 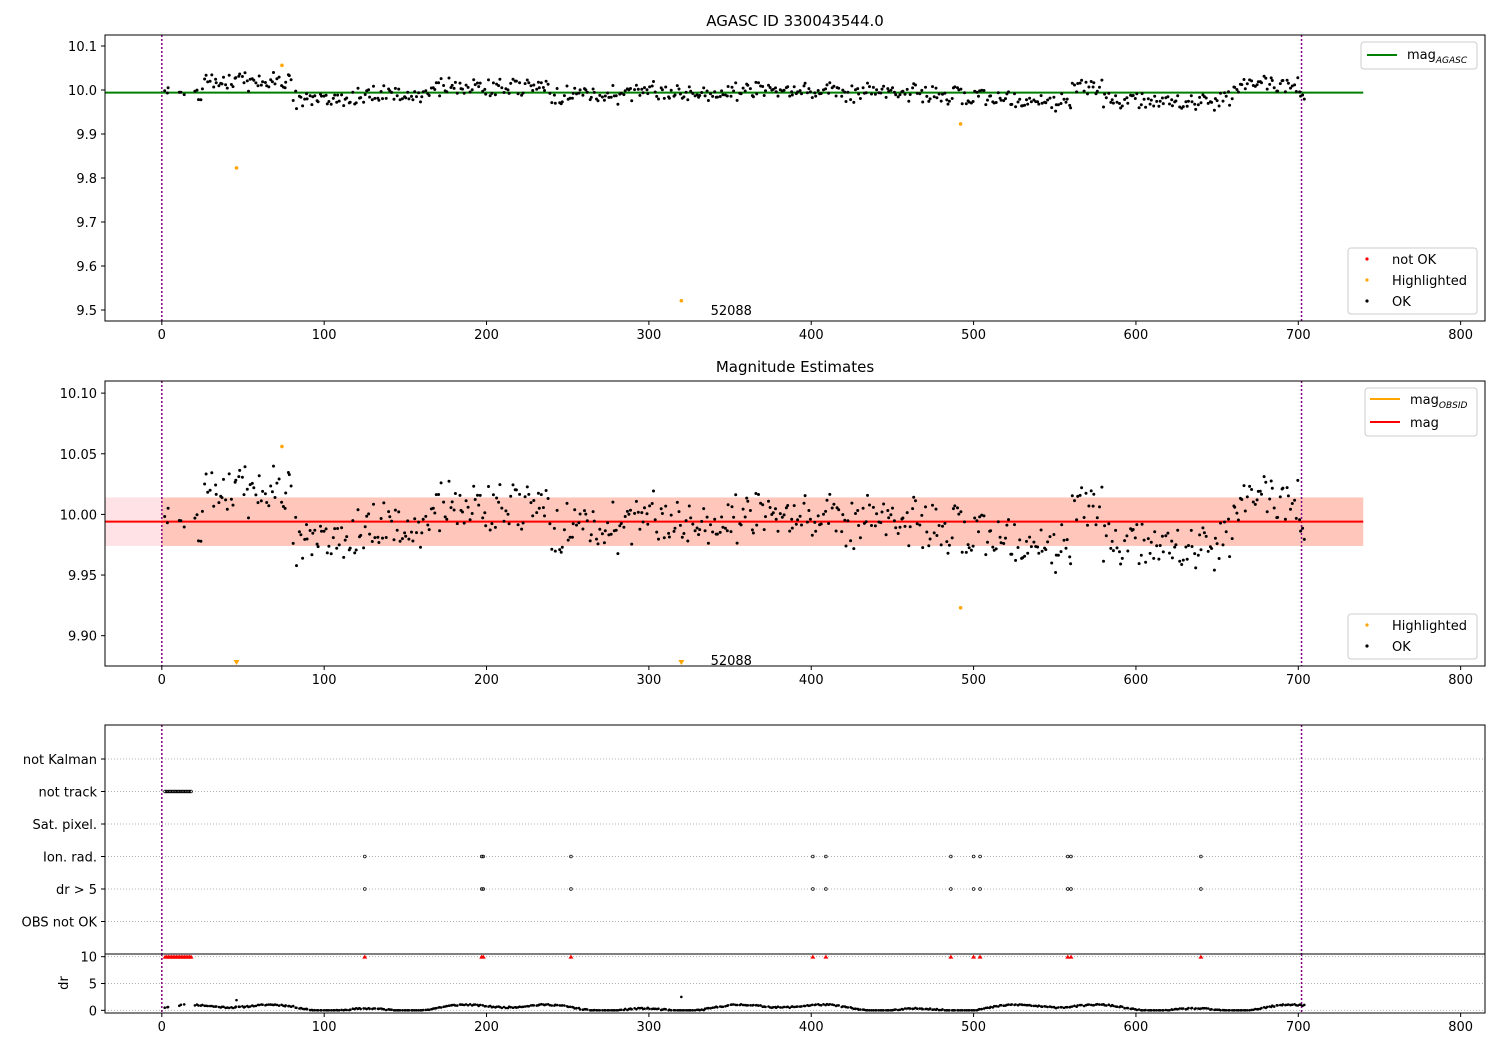 What do you see at coordinates (86, 311) in the screenshot?
I see `y-tick-label: 9.5` at bounding box center [86, 311].